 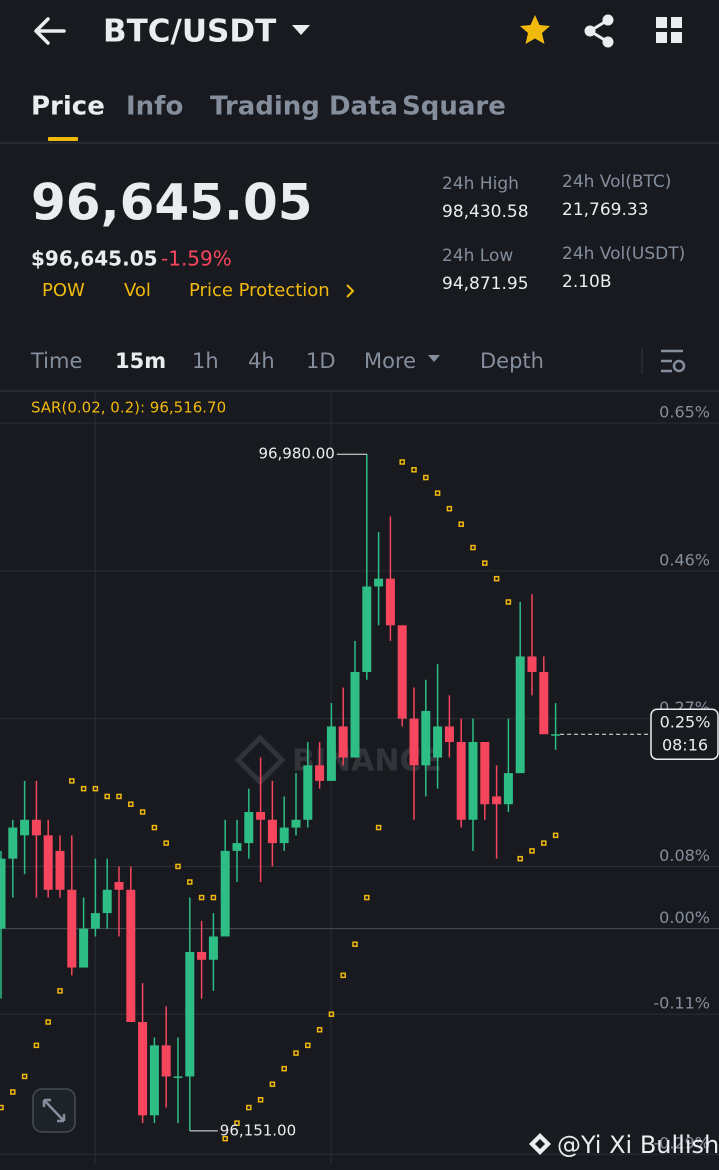 I want to click on tag: Vol, so click(x=137, y=290).